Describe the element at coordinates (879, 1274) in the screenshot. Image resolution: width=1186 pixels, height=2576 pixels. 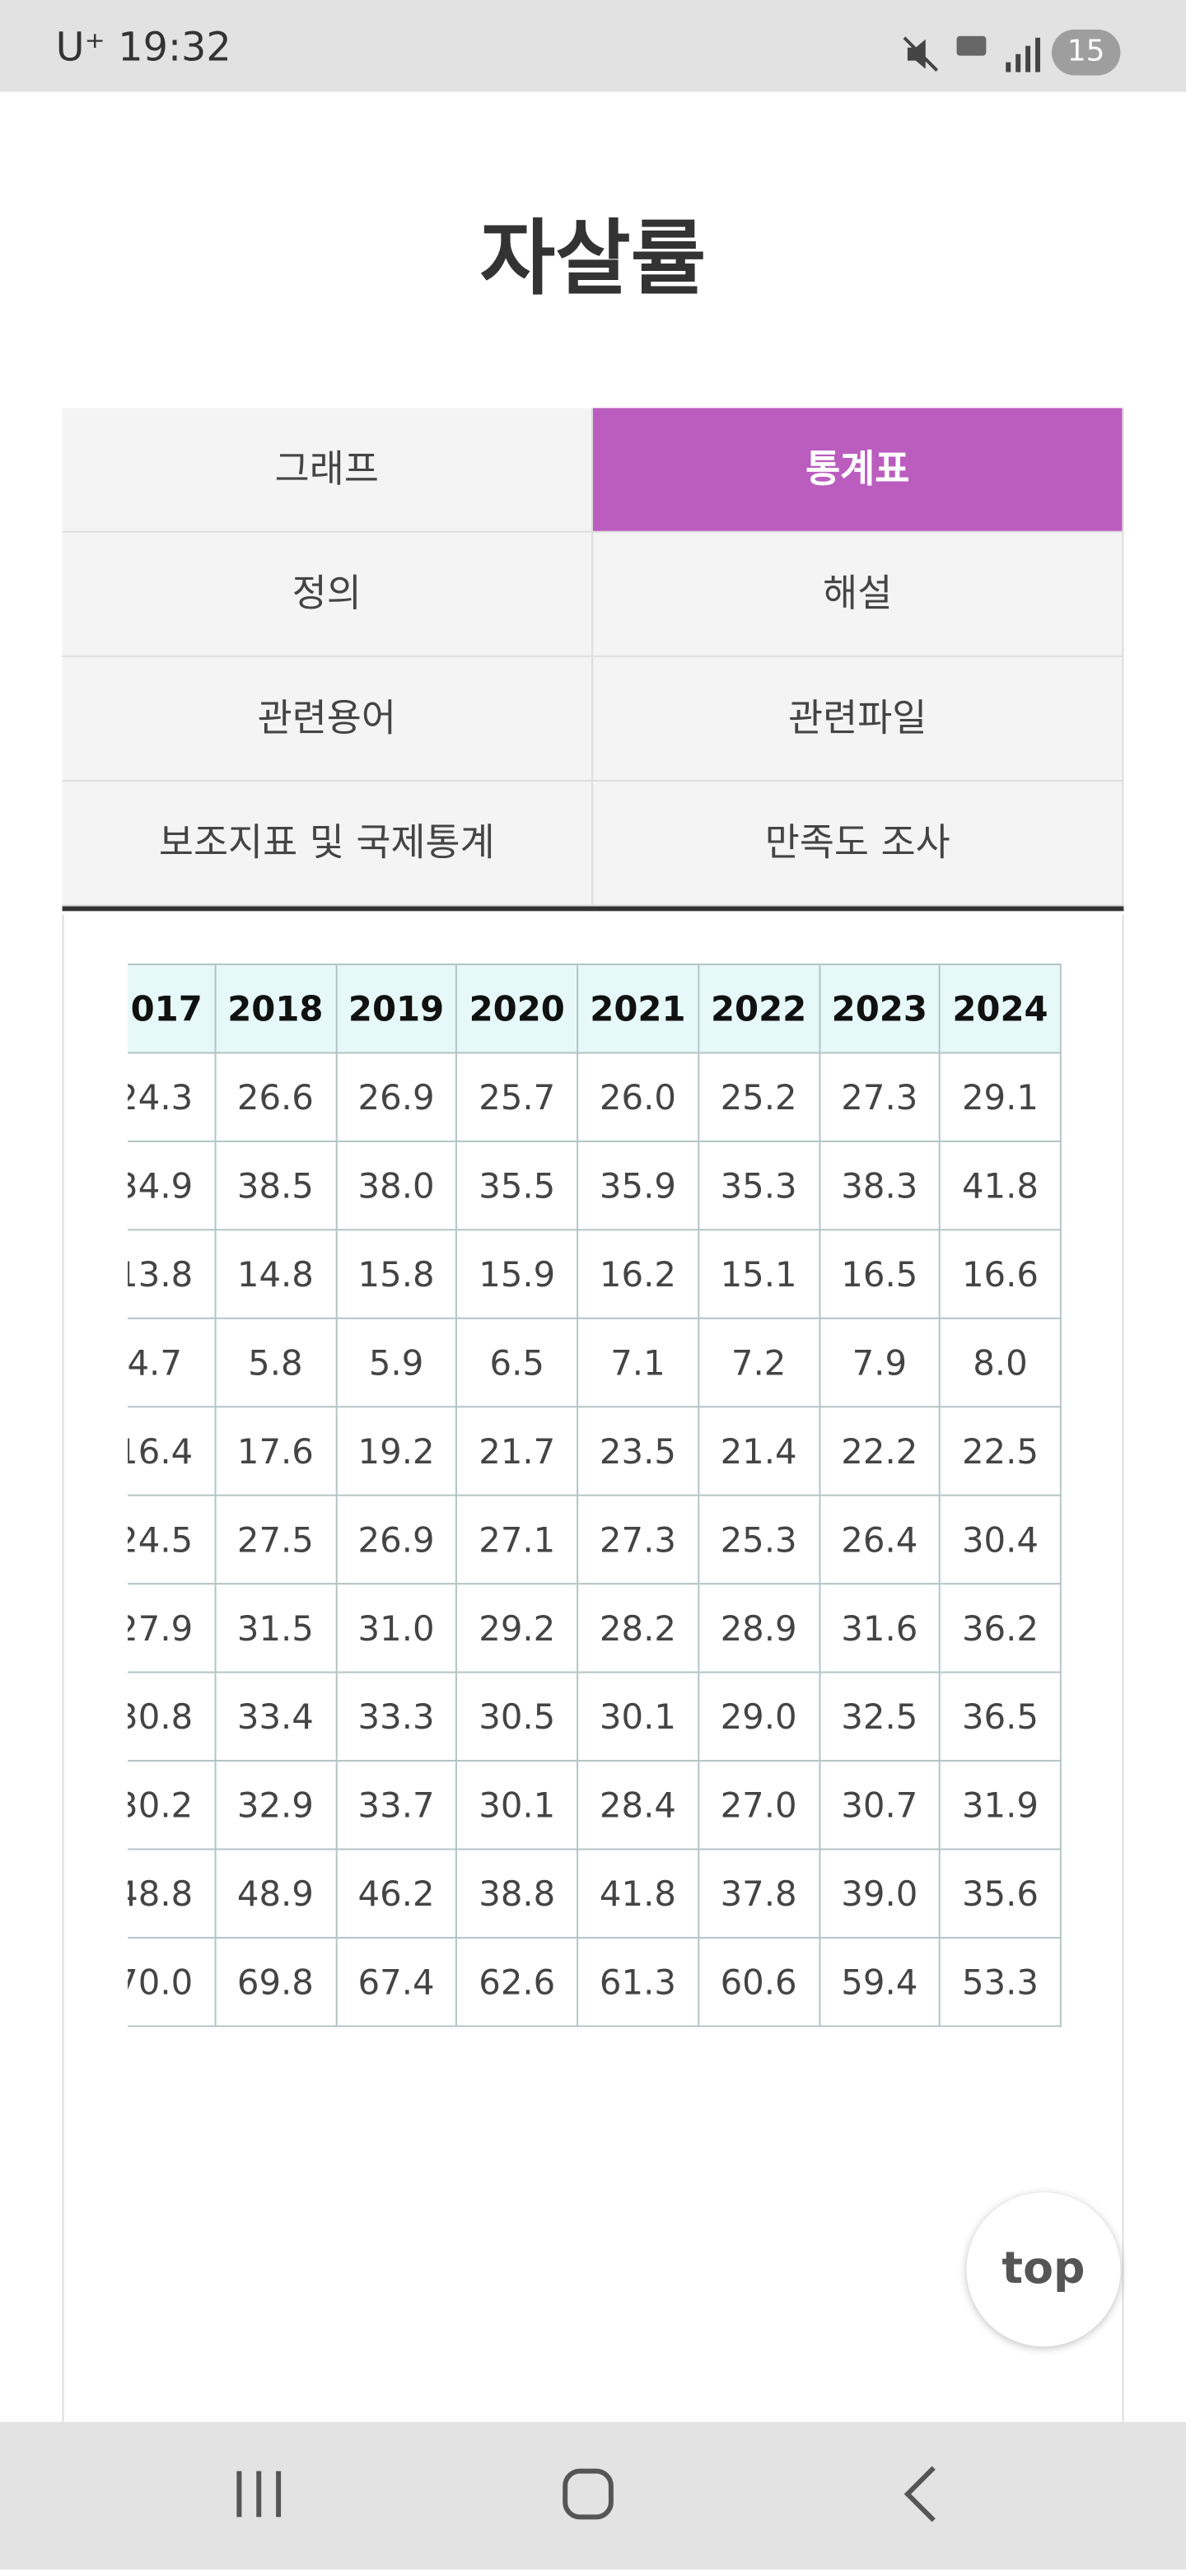
I see `table-cell: 16.5` at that location.